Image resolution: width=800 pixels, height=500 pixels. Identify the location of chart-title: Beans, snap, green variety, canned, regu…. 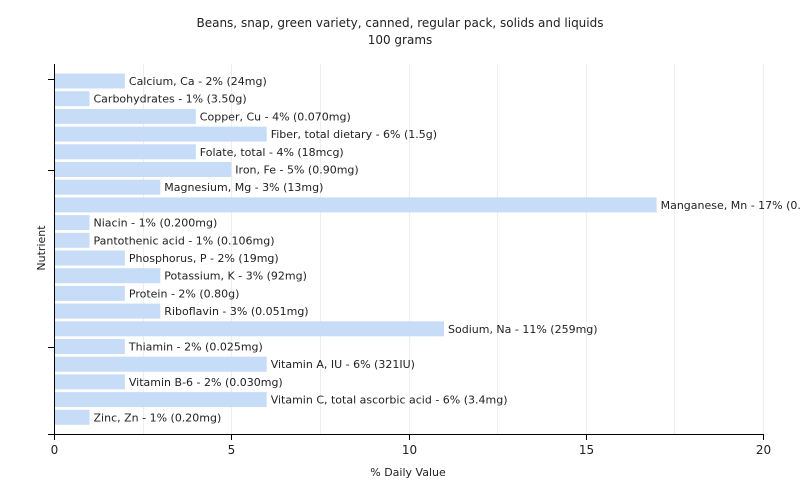
(399, 23).